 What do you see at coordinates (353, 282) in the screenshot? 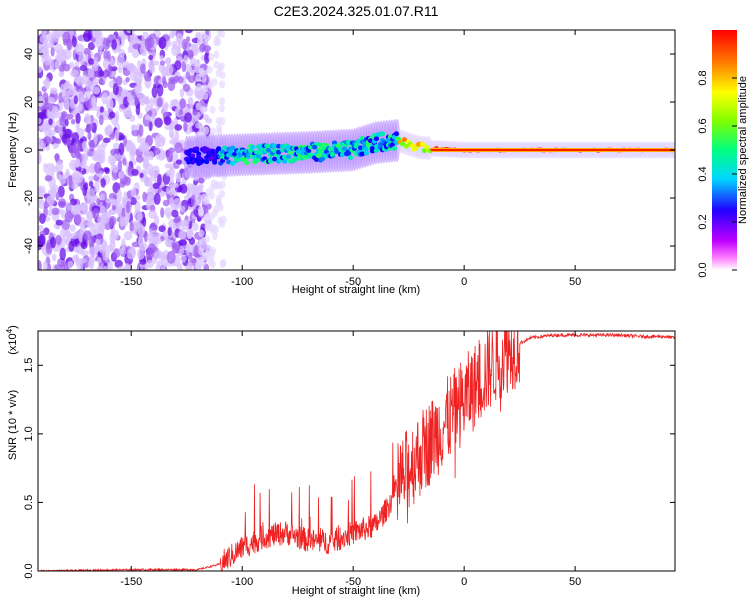
I see `x-tick-label: -50` at bounding box center [353, 282].